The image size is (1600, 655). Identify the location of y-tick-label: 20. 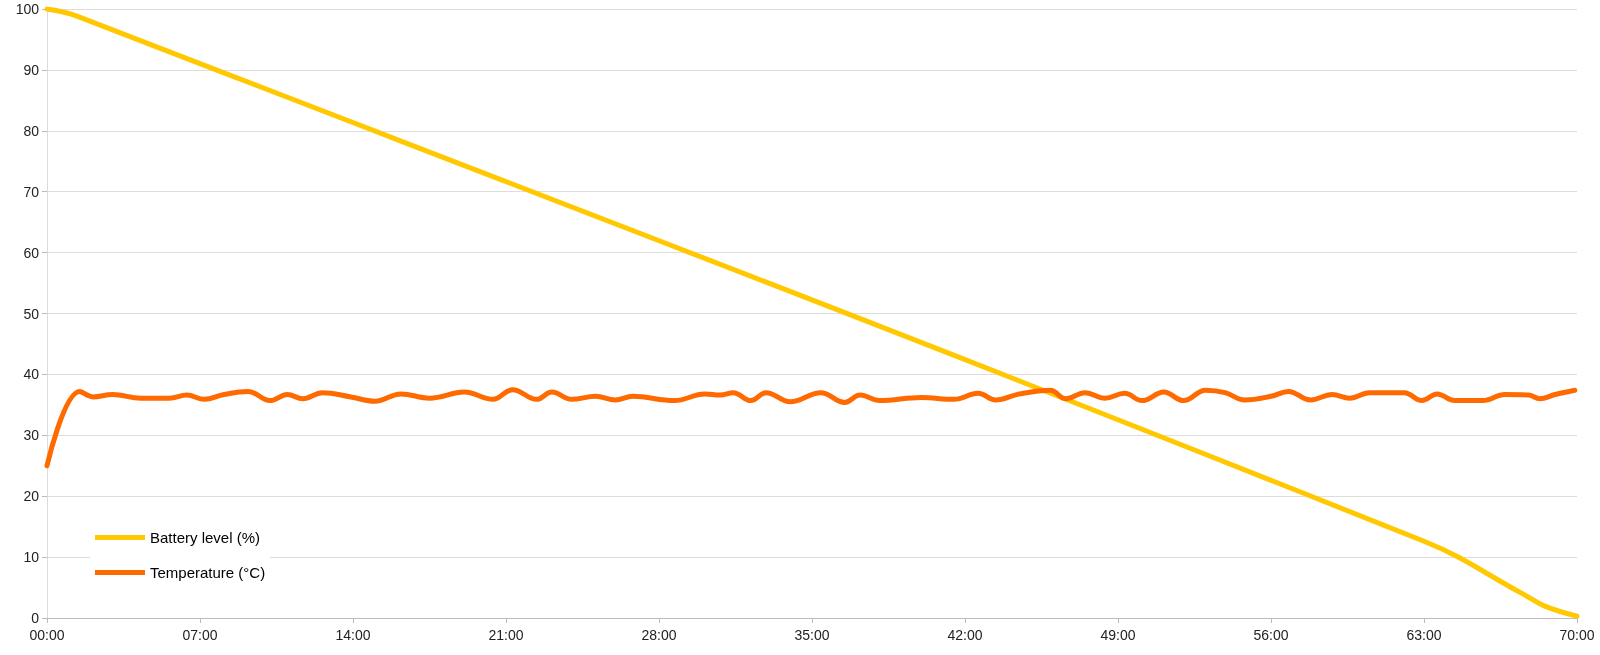
(31, 496).